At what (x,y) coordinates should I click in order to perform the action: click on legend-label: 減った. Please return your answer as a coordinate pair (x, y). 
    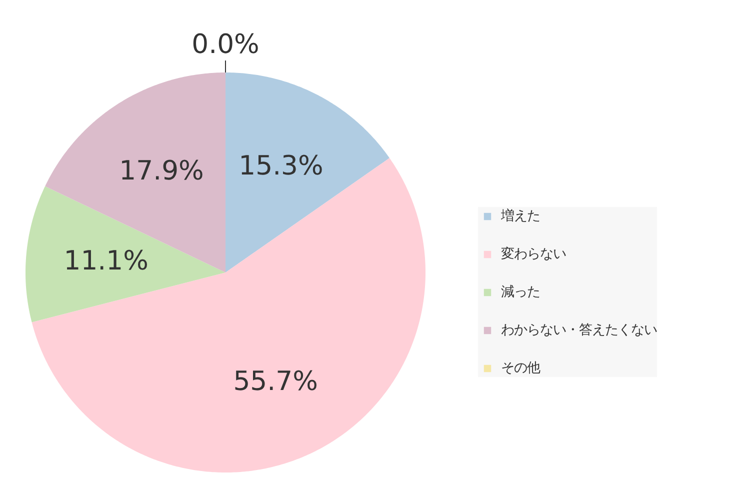
    Looking at the image, I should click on (520, 292).